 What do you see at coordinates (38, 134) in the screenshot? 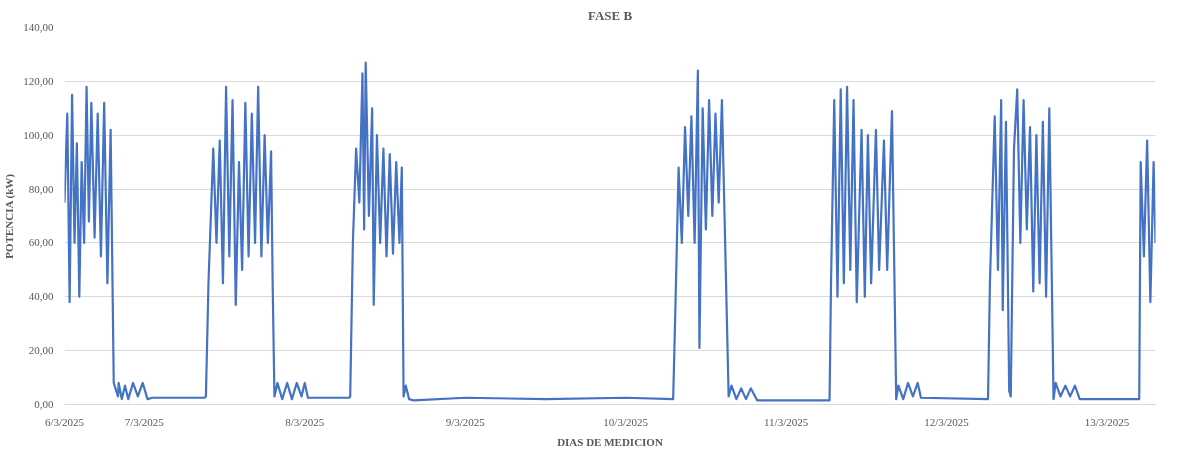
I see `y-tick-label: 100,00` at bounding box center [38, 134].